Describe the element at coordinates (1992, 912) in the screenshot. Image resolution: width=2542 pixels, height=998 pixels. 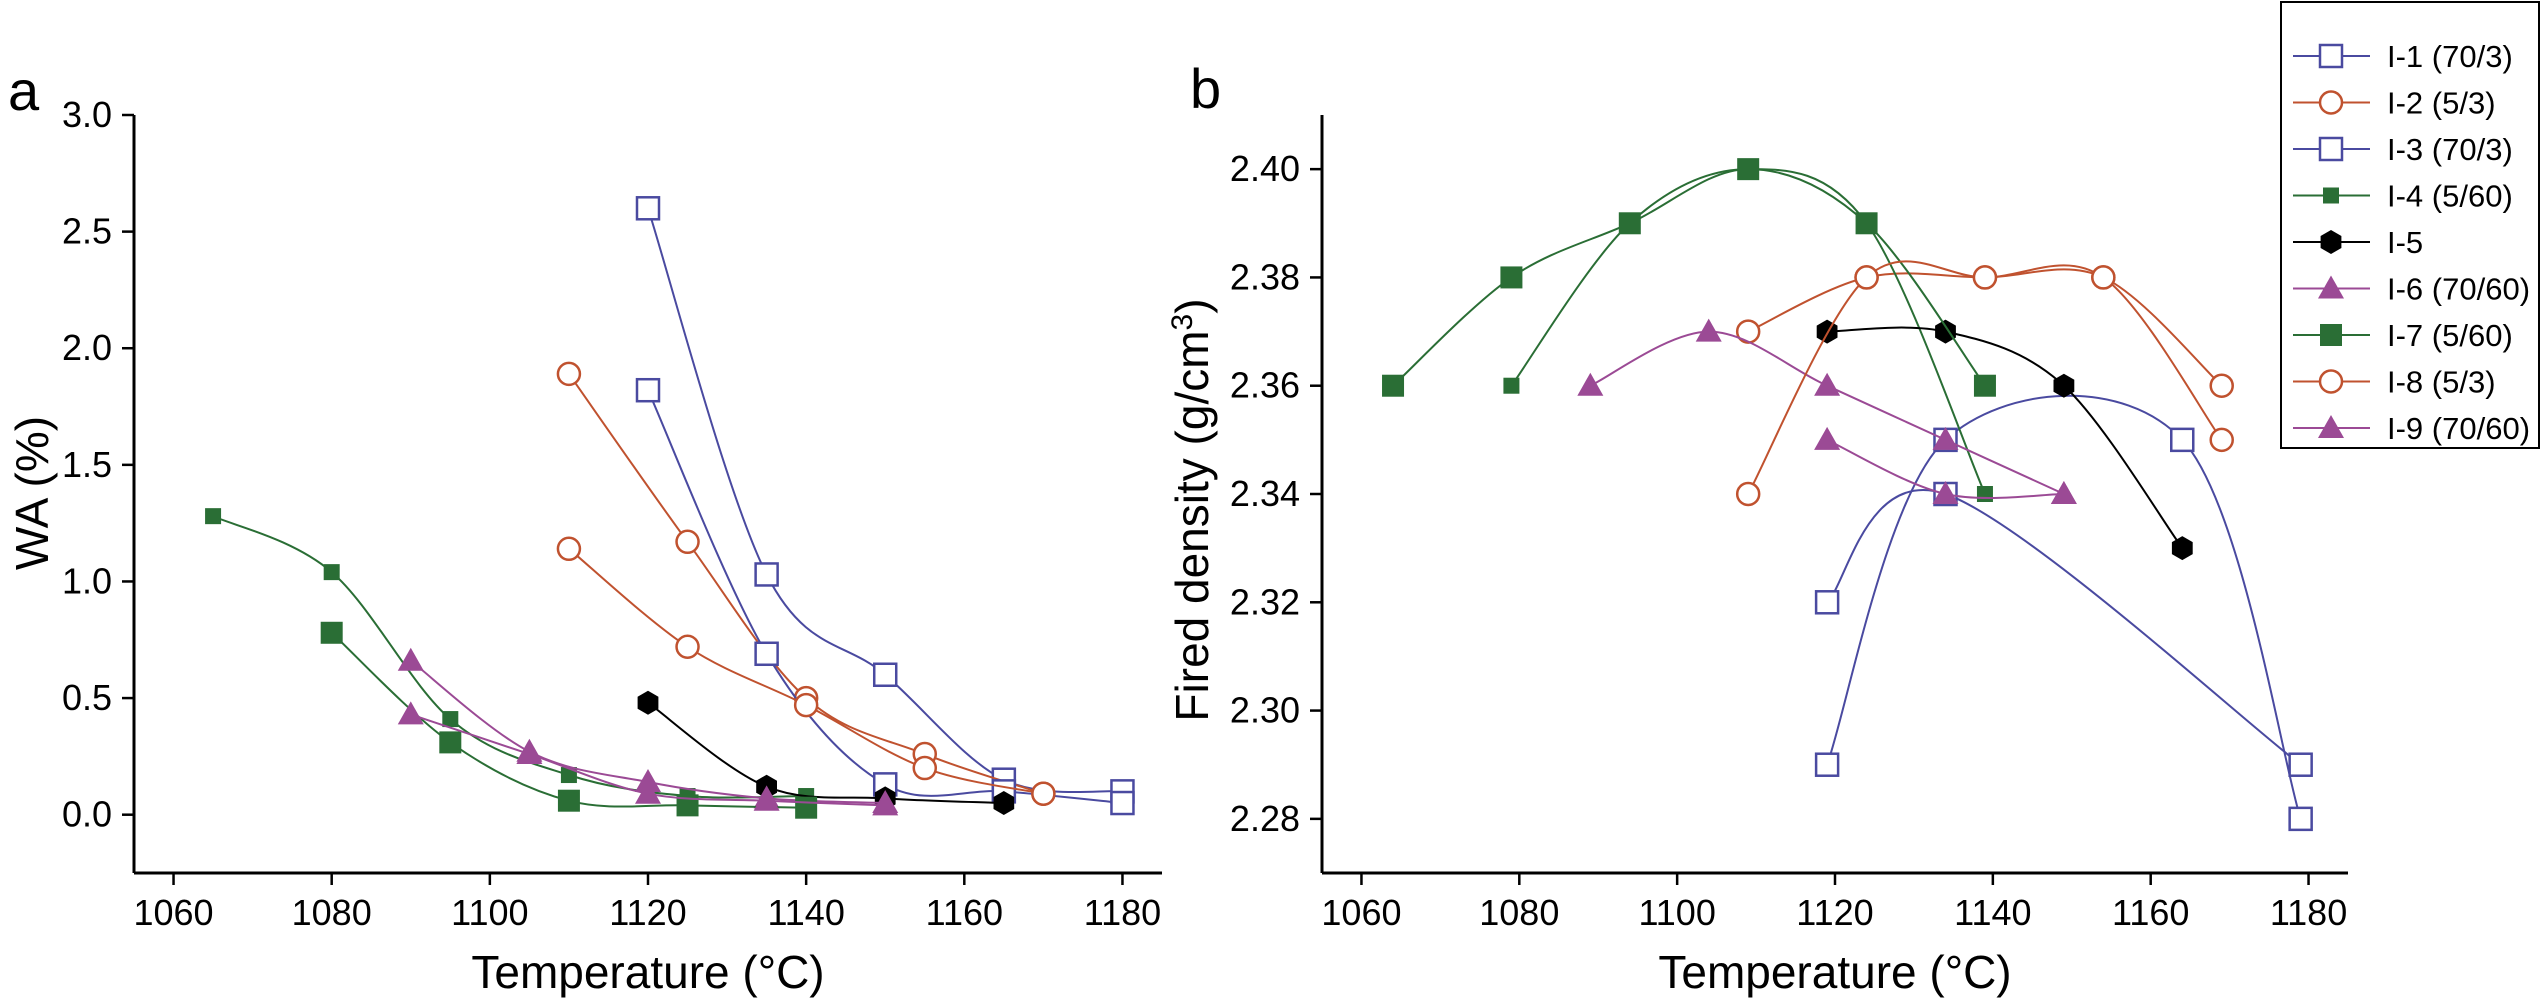
I see `panel-b-x-tick-label: 1140` at that location.